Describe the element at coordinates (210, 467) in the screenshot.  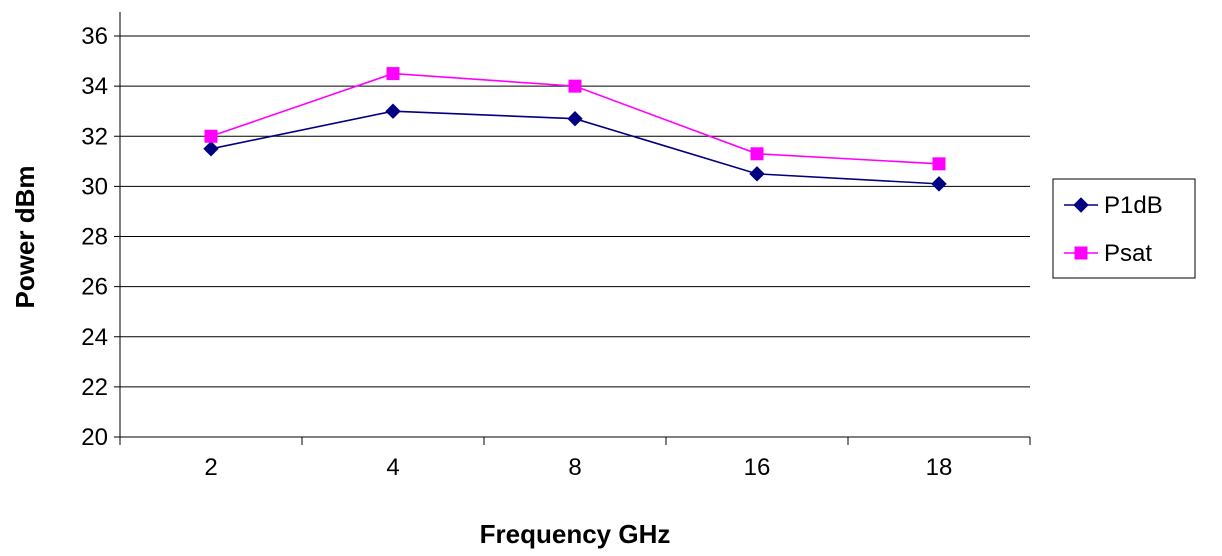
I see `x-tick-label: 2` at that location.